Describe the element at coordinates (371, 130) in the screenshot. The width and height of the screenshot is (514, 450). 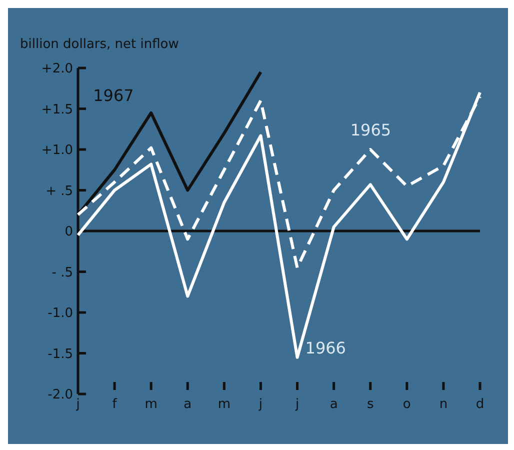
I see `series-label: 1965` at that location.